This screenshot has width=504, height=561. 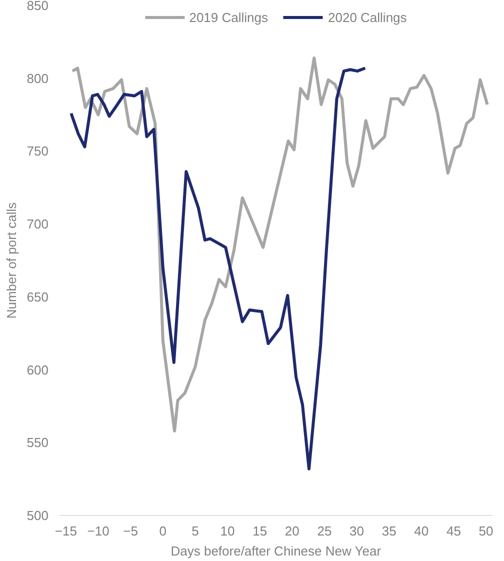 What do you see at coordinates (37, 151) in the screenshot?
I see `y-tick-label: 750` at bounding box center [37, 151].